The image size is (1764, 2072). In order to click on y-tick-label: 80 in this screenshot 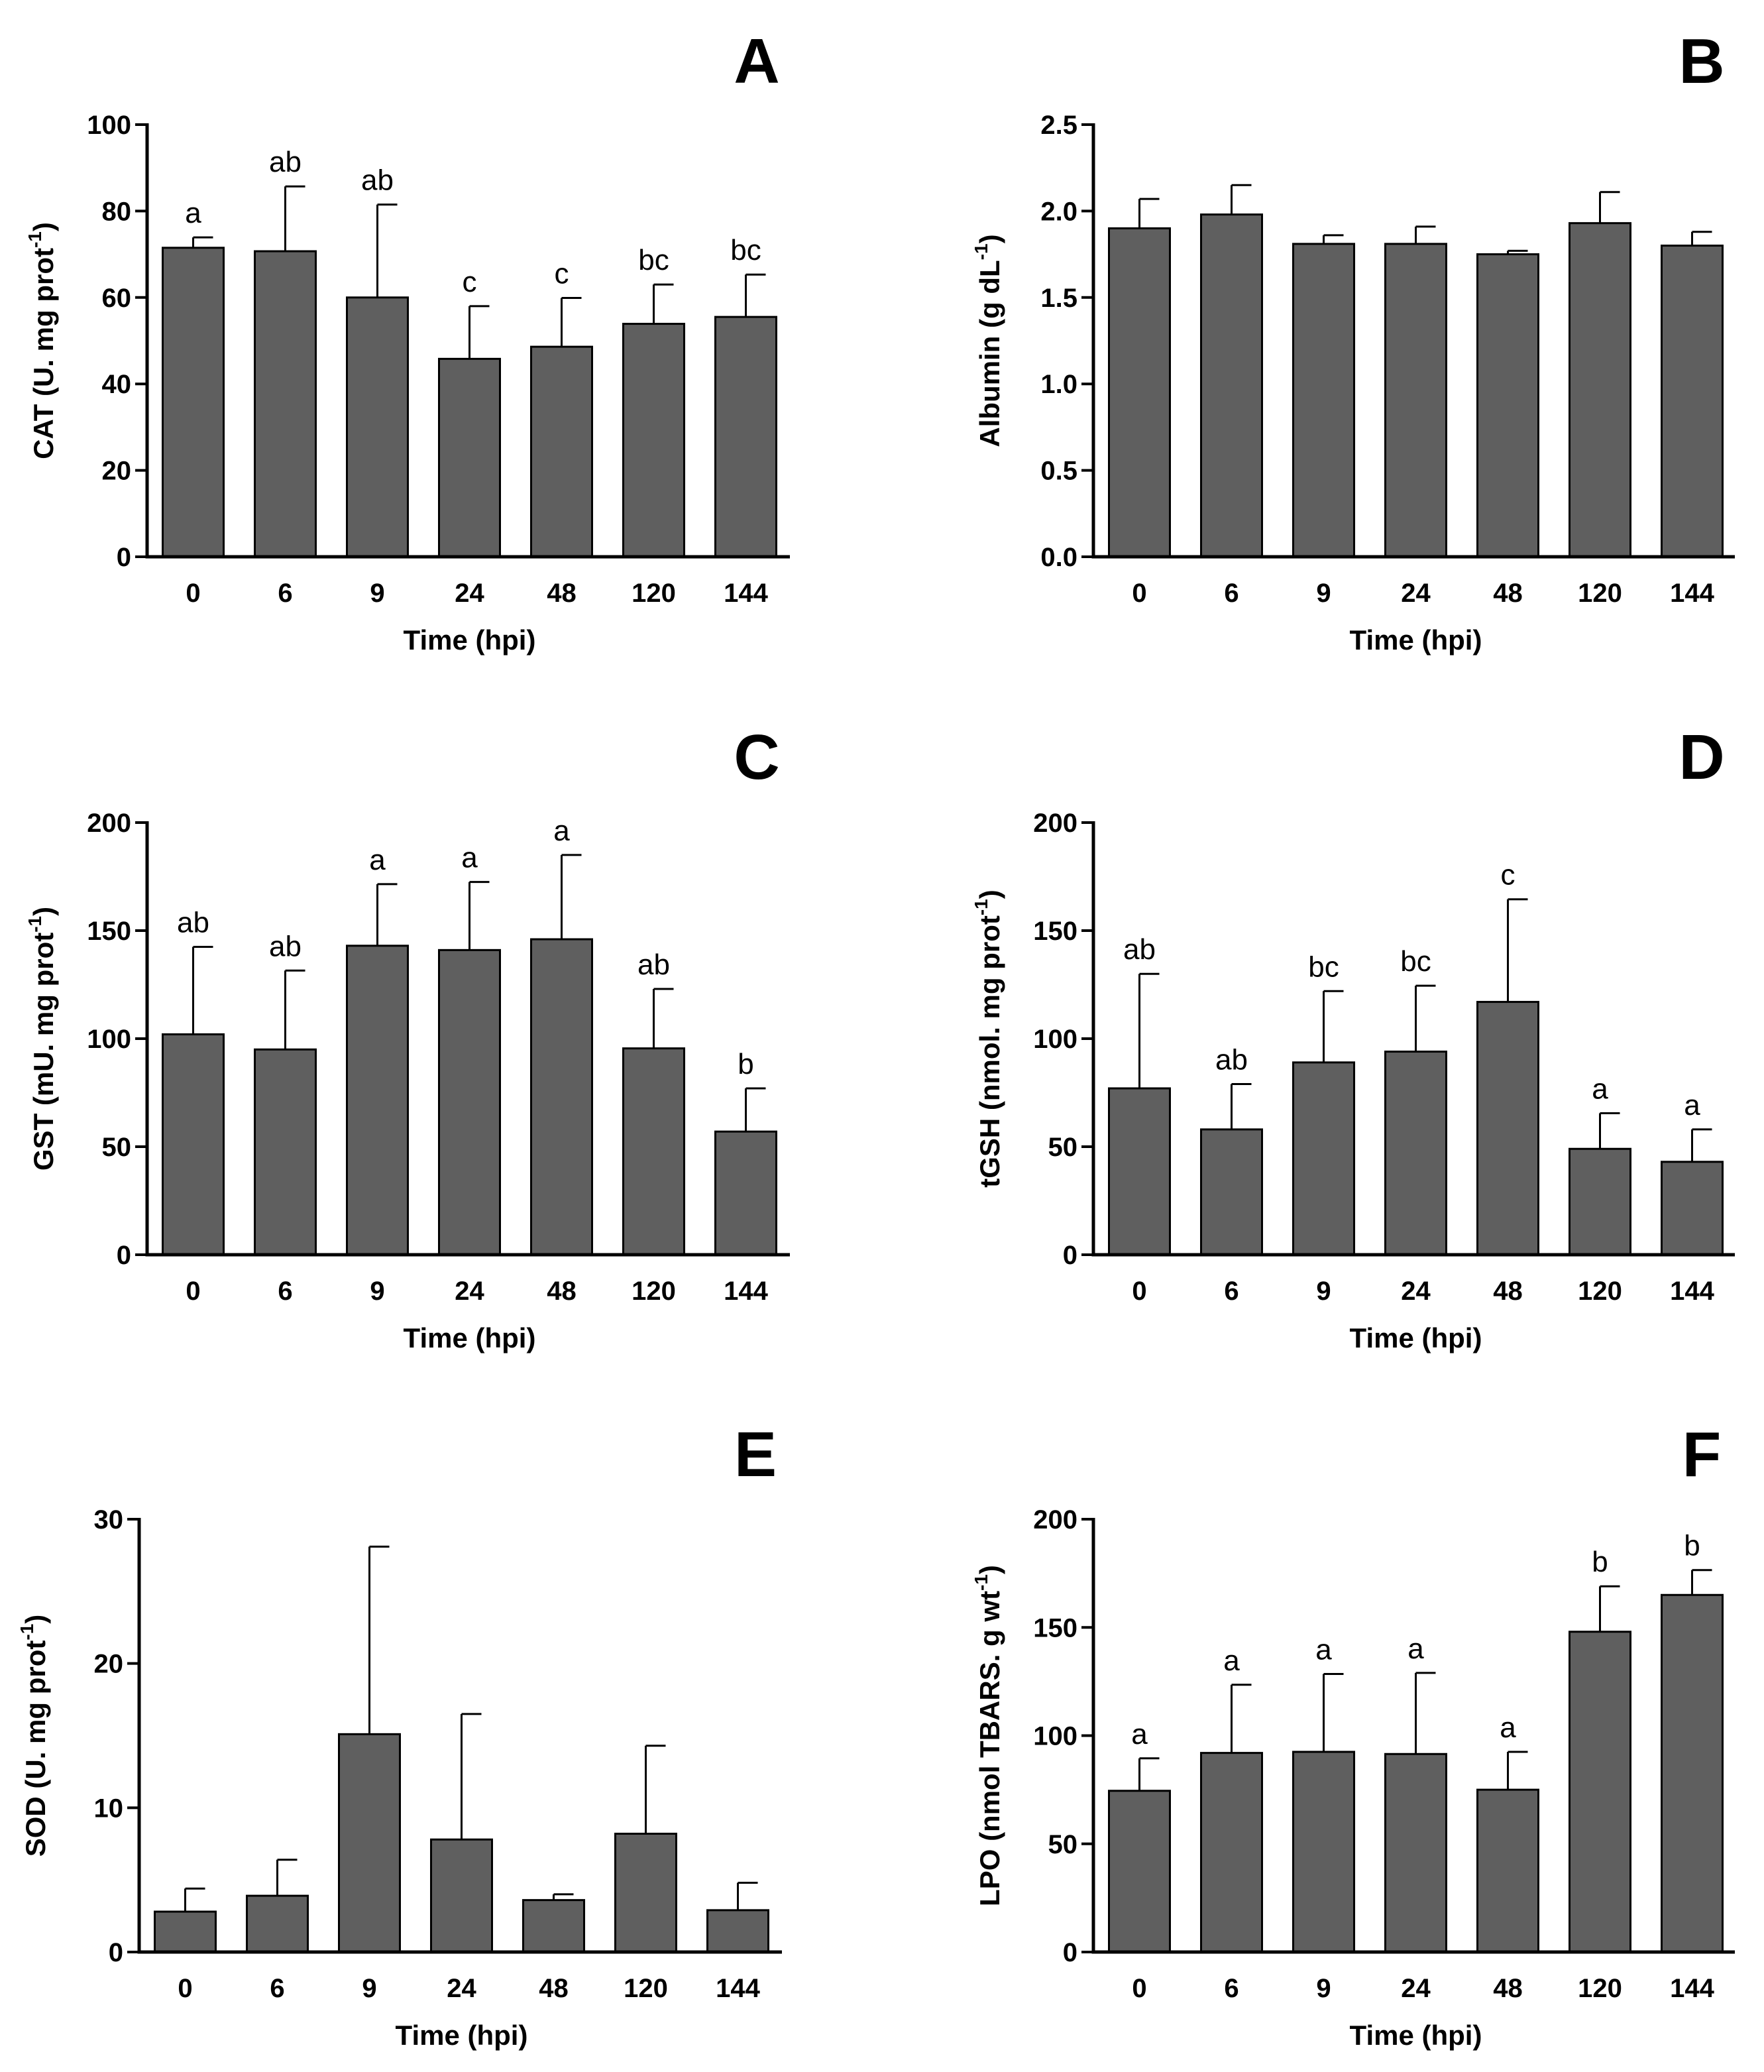, I will do `click(117, 211)`.